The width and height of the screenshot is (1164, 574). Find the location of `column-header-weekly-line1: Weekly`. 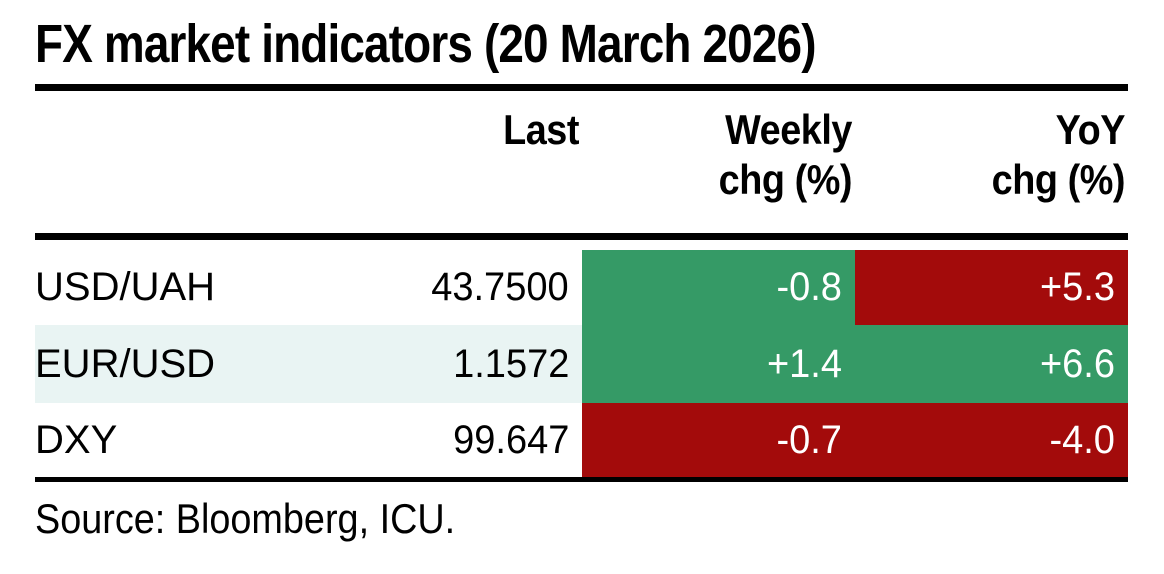

column-header-weekly-line1: Weekly is located at coordinates (788, 129).